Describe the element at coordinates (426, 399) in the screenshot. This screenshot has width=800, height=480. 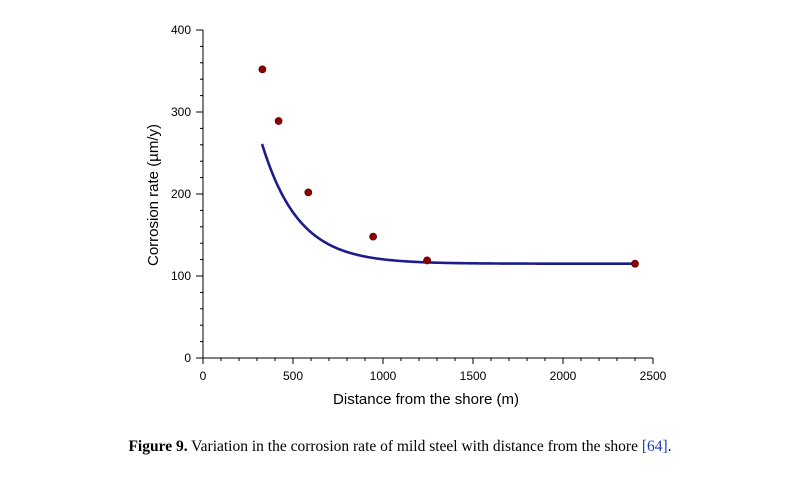
I see `x-axis-title: Distance from the shore (m)` at that location.